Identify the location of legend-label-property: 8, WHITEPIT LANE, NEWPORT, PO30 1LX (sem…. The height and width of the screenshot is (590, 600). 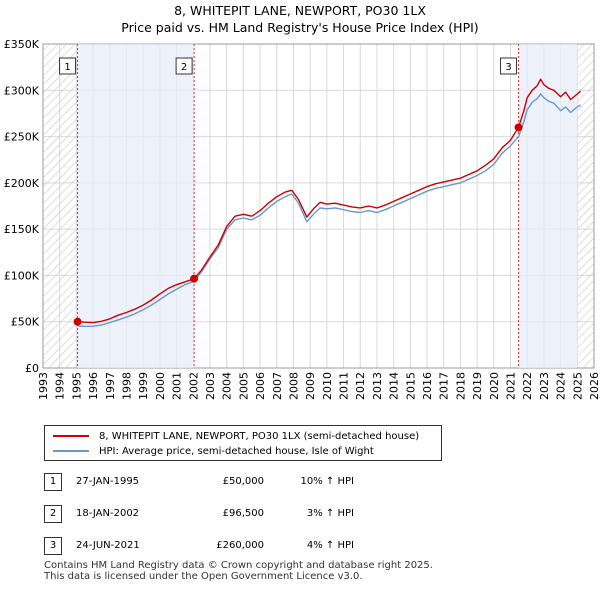
(259, 436).